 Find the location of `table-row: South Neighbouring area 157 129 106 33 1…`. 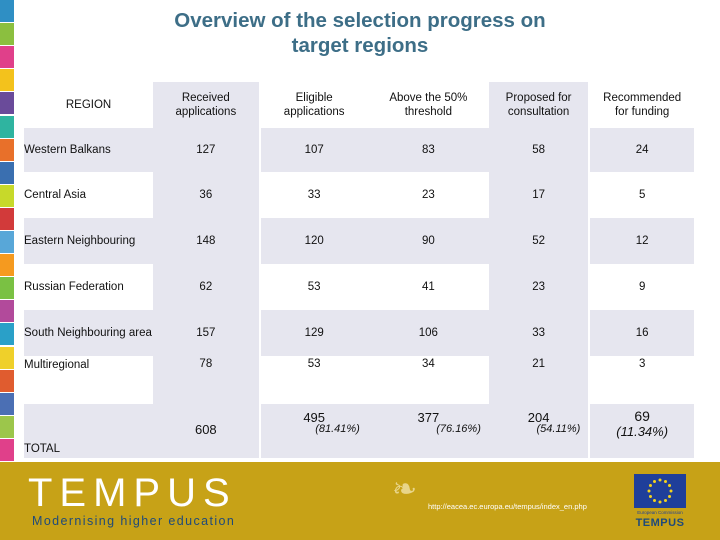

table-row: South Neighbouring area 157 129 106 33 1… is located at coordinates (359, 333).